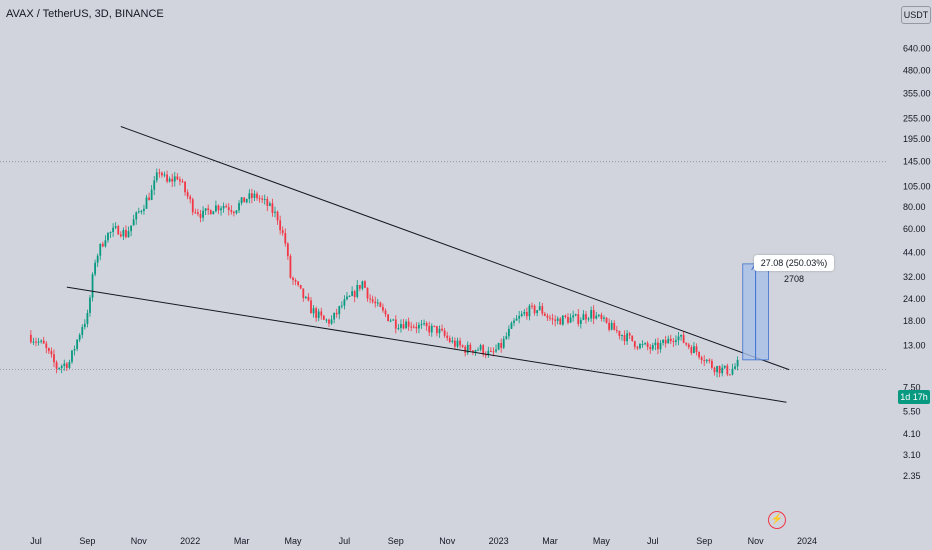  I want to click on currency-badge: USDT, so click(916, 15).